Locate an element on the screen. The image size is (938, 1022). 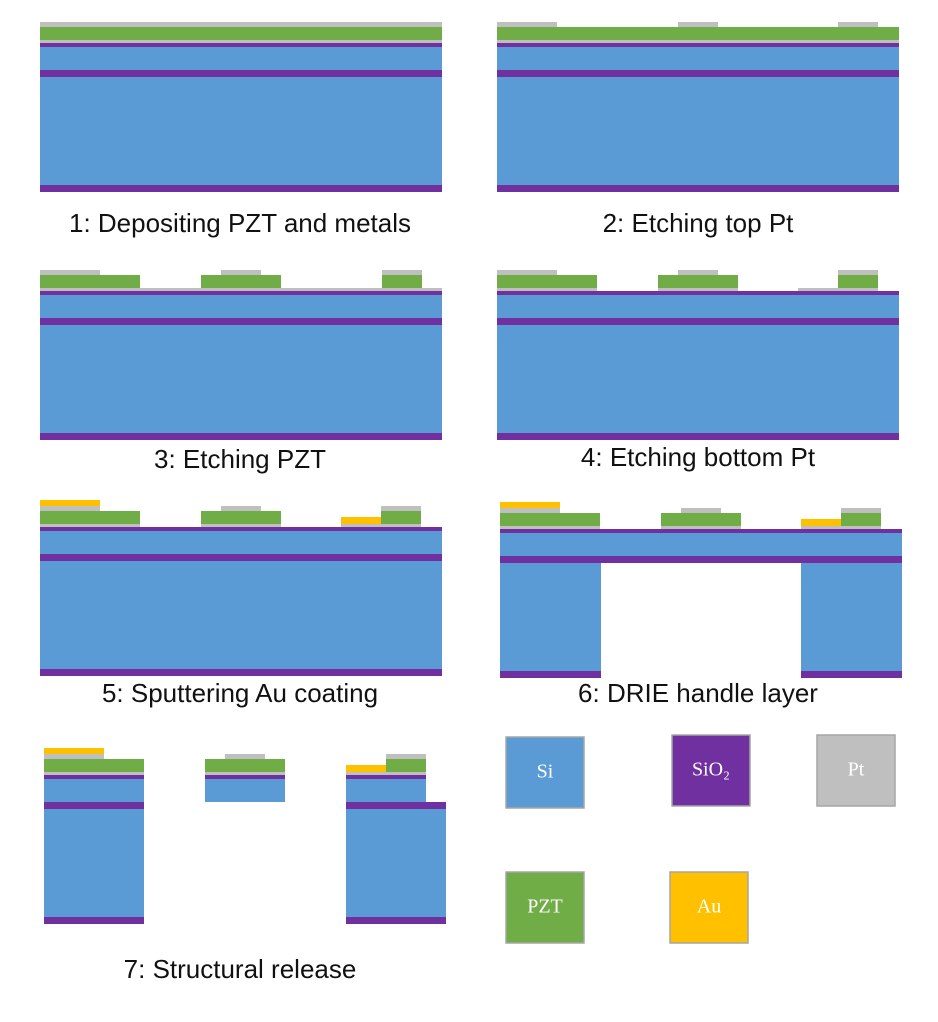
legend-label: PZT is located at coordinates (545, 907).